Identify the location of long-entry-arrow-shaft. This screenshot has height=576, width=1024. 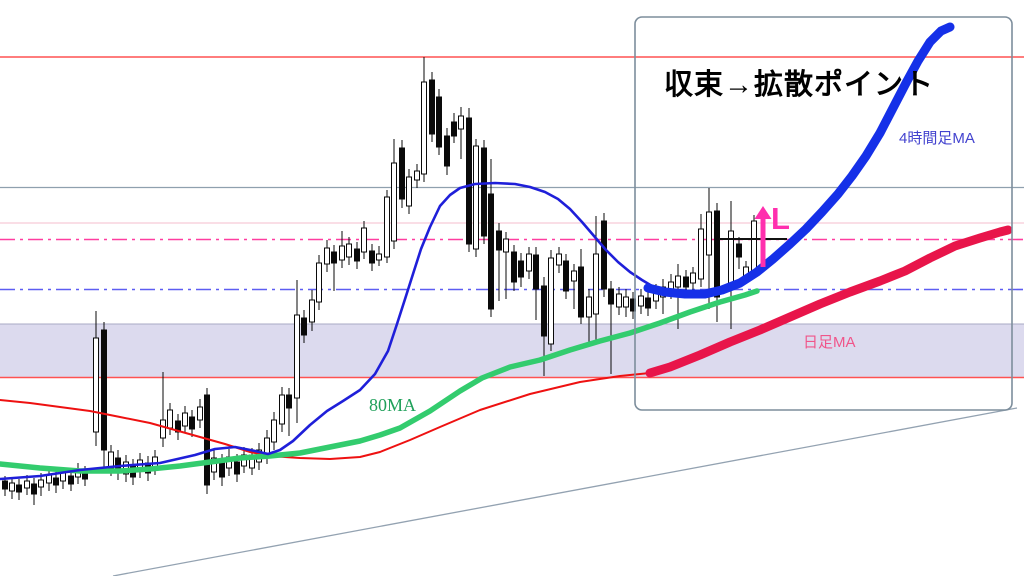
(763, 243).